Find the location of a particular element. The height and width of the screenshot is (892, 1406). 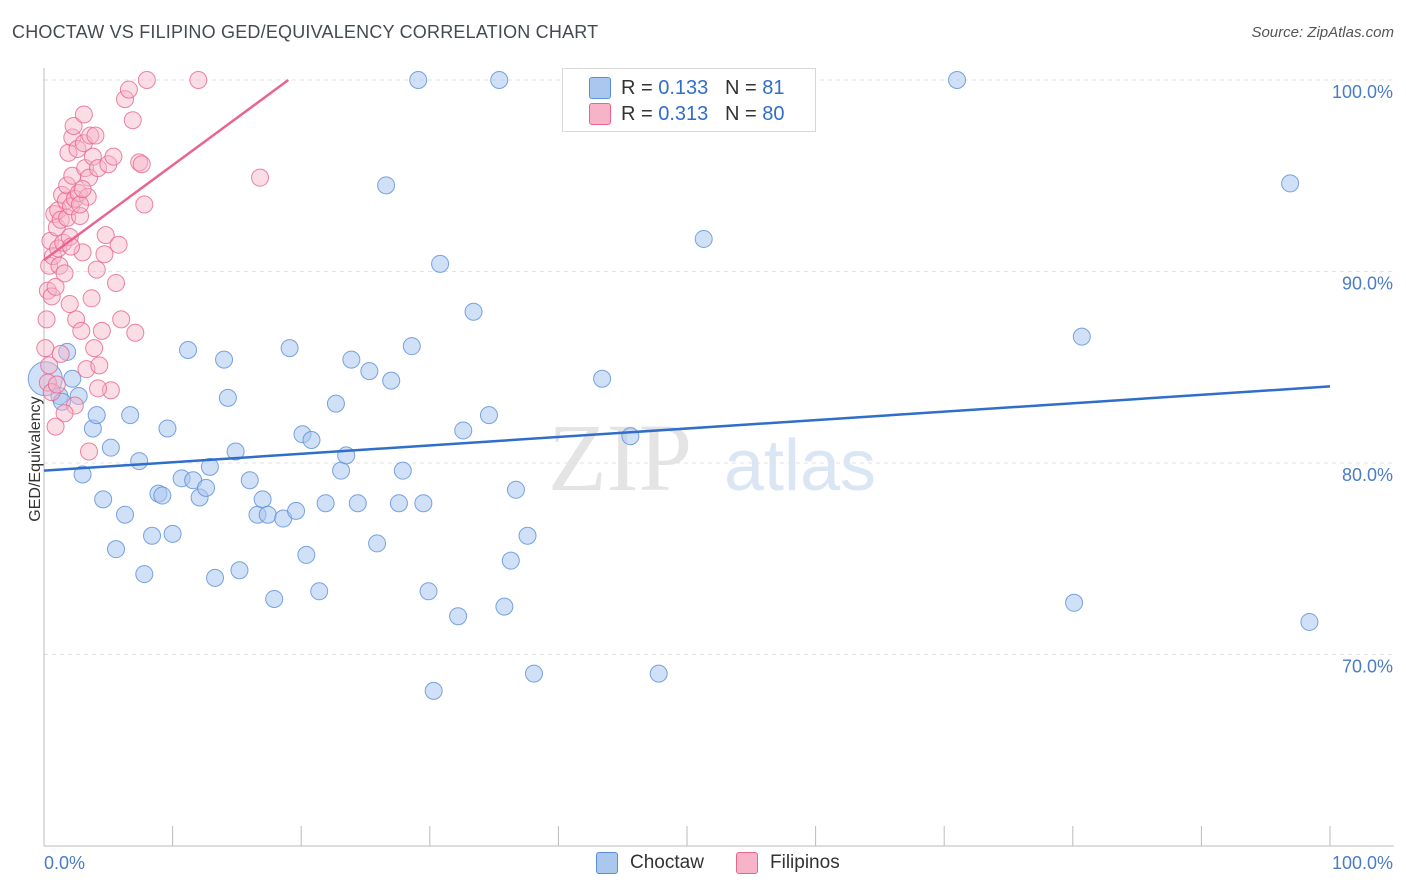

x-ticks is located at coordinates (687, 836).